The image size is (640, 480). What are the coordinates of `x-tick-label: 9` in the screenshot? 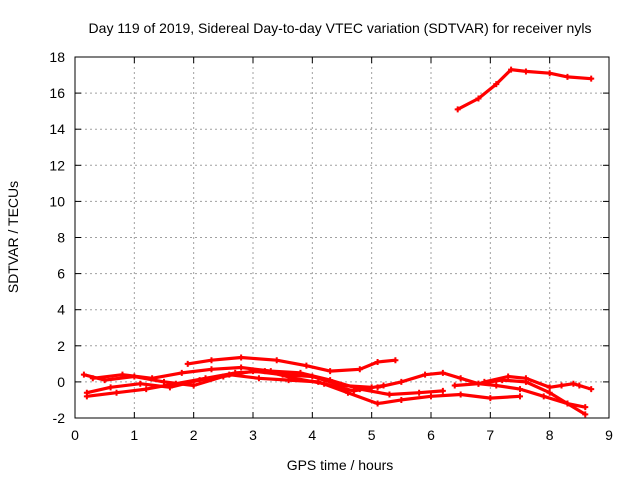 It's located at (609, 435).